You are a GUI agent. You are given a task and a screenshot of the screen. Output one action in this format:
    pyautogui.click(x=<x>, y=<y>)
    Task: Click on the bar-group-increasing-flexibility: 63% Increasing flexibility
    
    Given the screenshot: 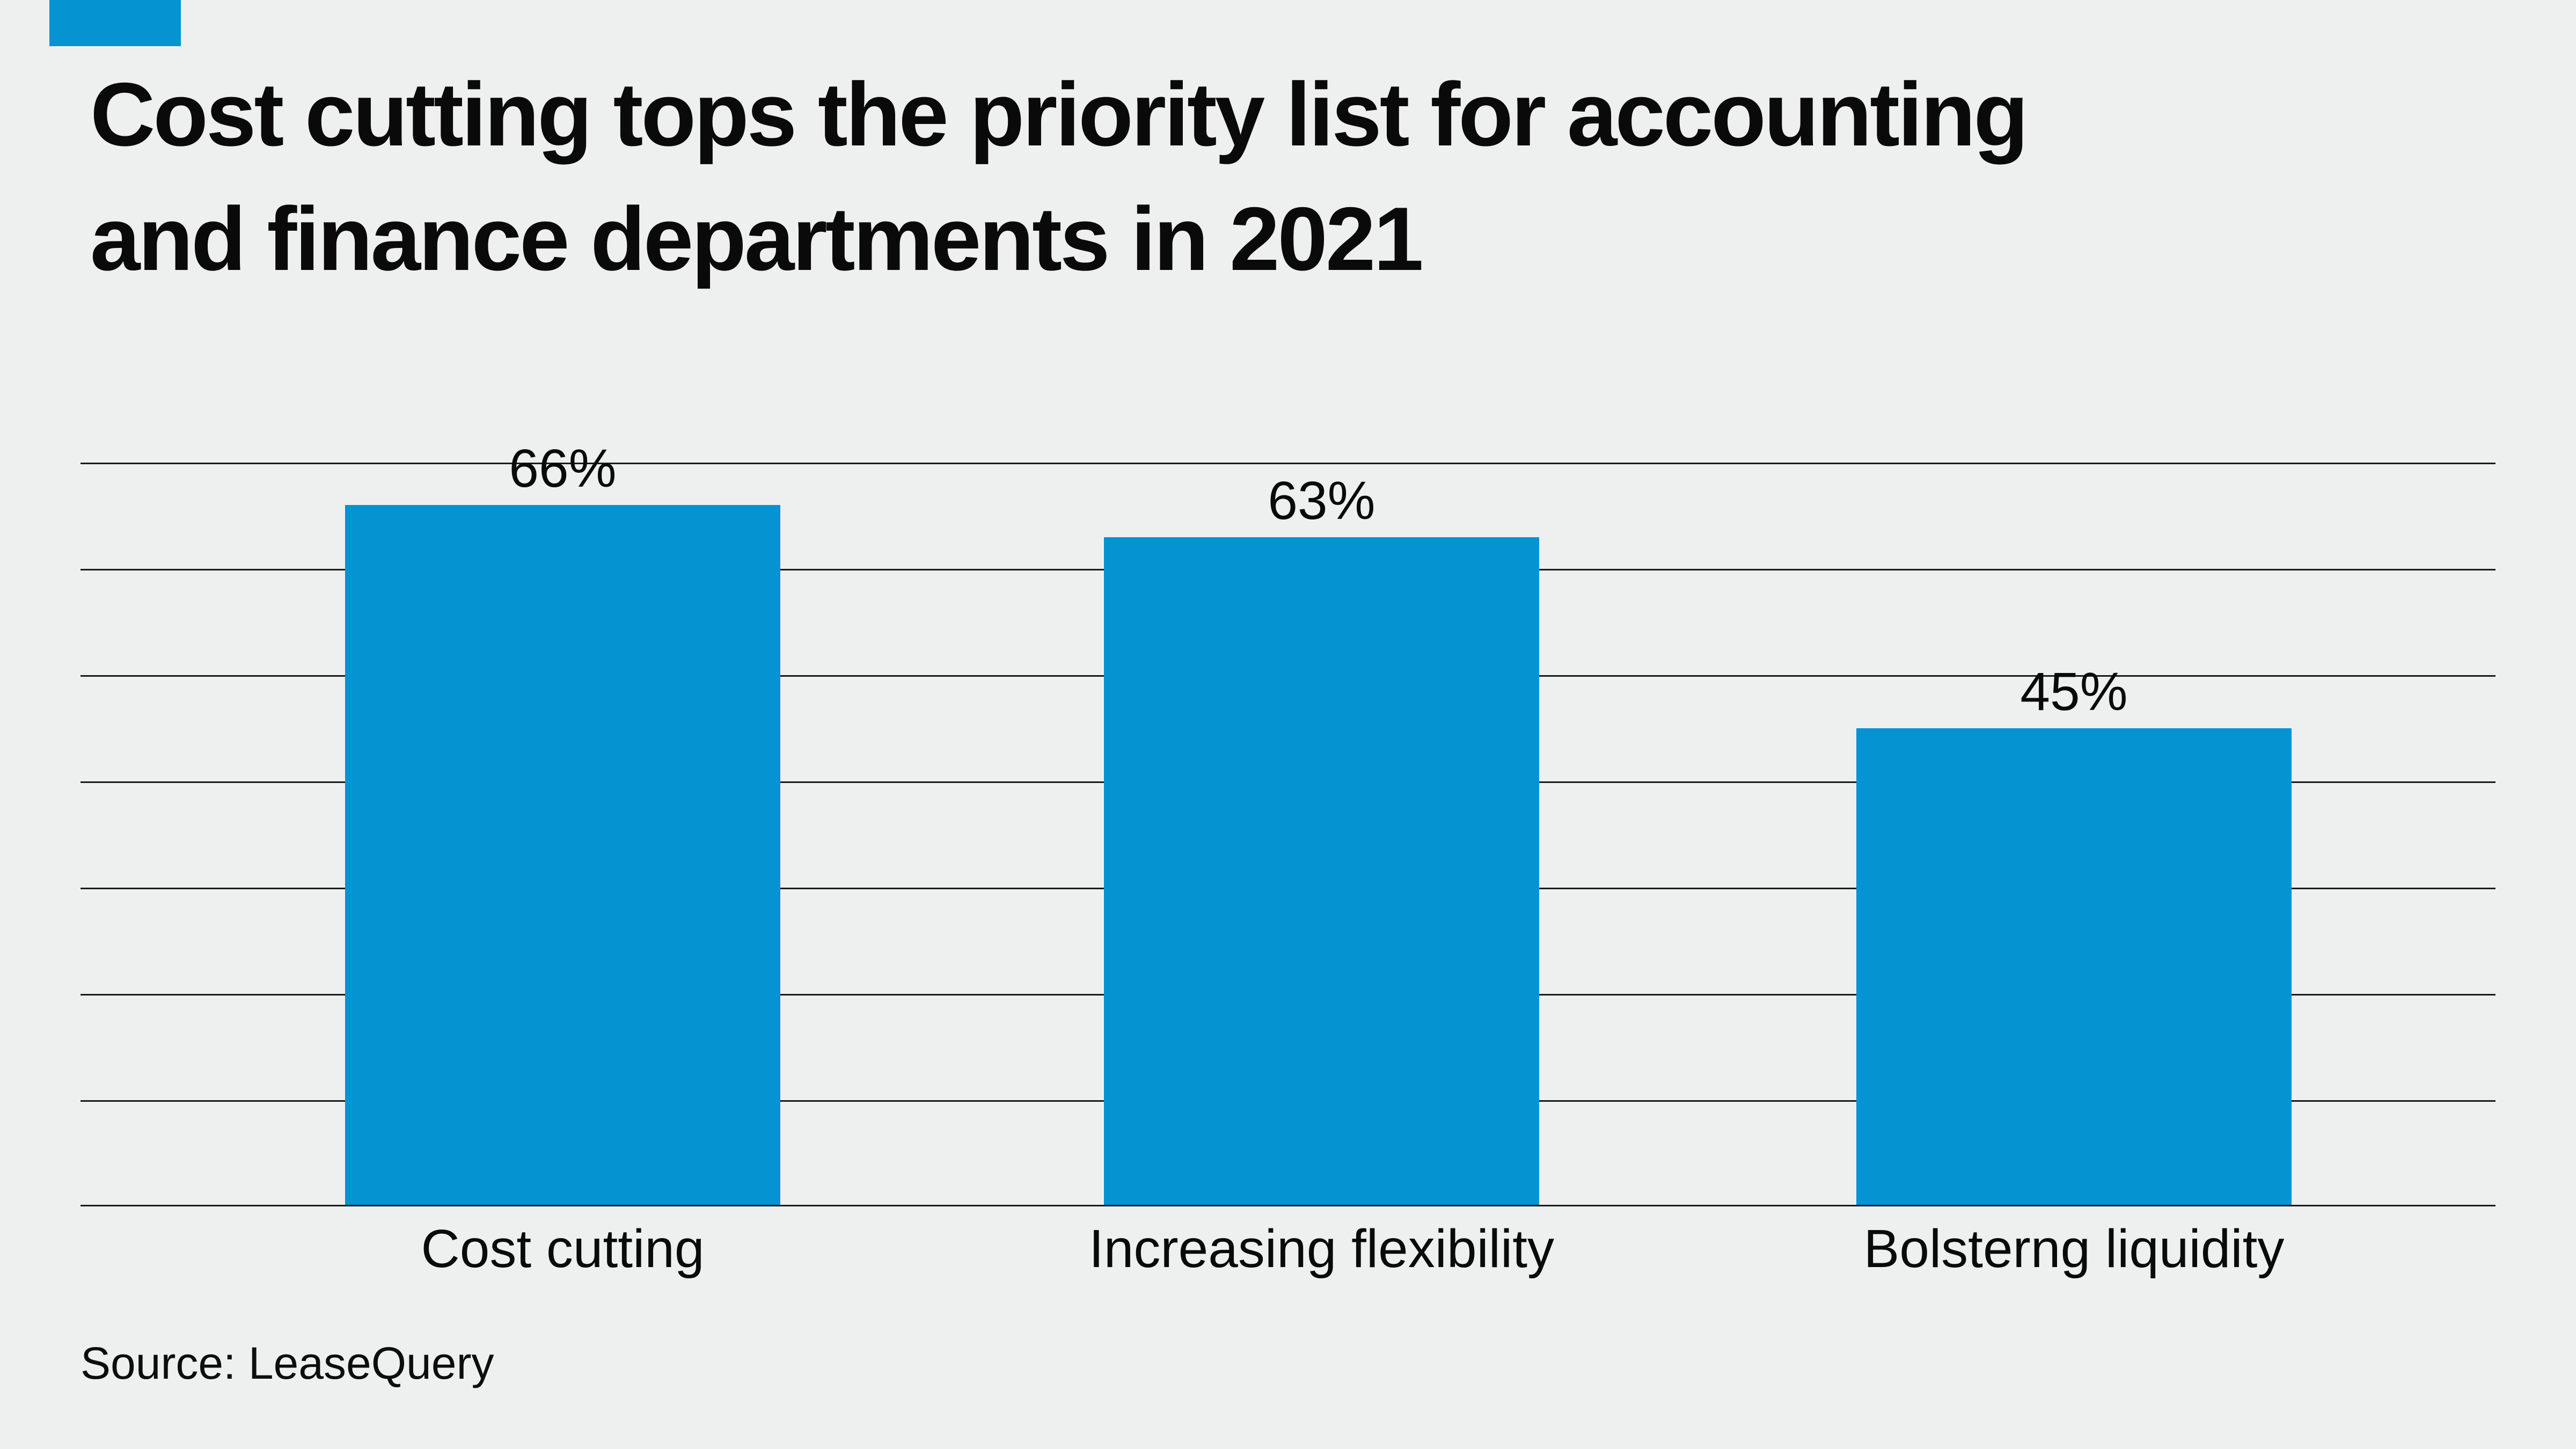 What is the action you would take?
    pyautogui.click(x=1321, y=871)
    